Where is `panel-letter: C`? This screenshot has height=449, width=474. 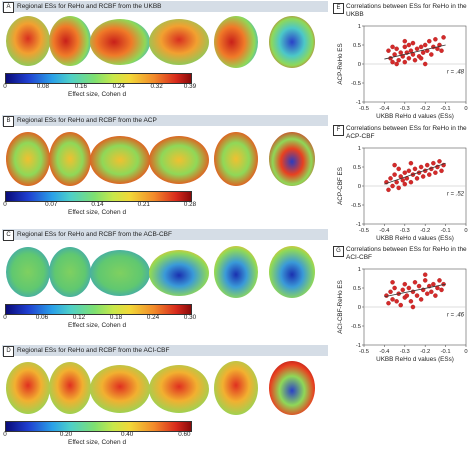
panel-letter: C is located at coordinates (8, 235).